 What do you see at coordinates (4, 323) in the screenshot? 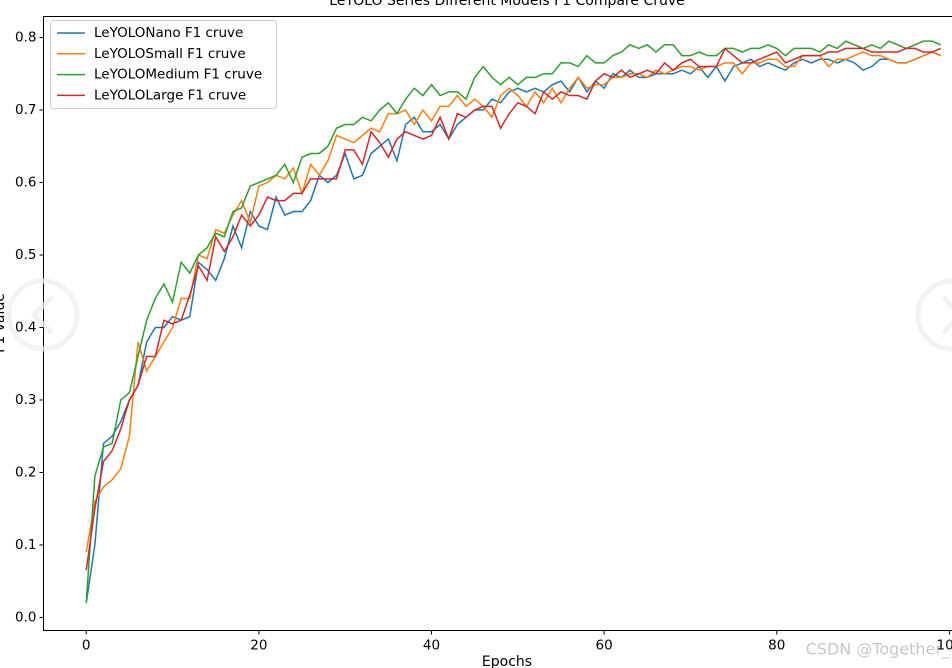
I see `y-axis-label: F1 value` at bounding box center [4, 323].